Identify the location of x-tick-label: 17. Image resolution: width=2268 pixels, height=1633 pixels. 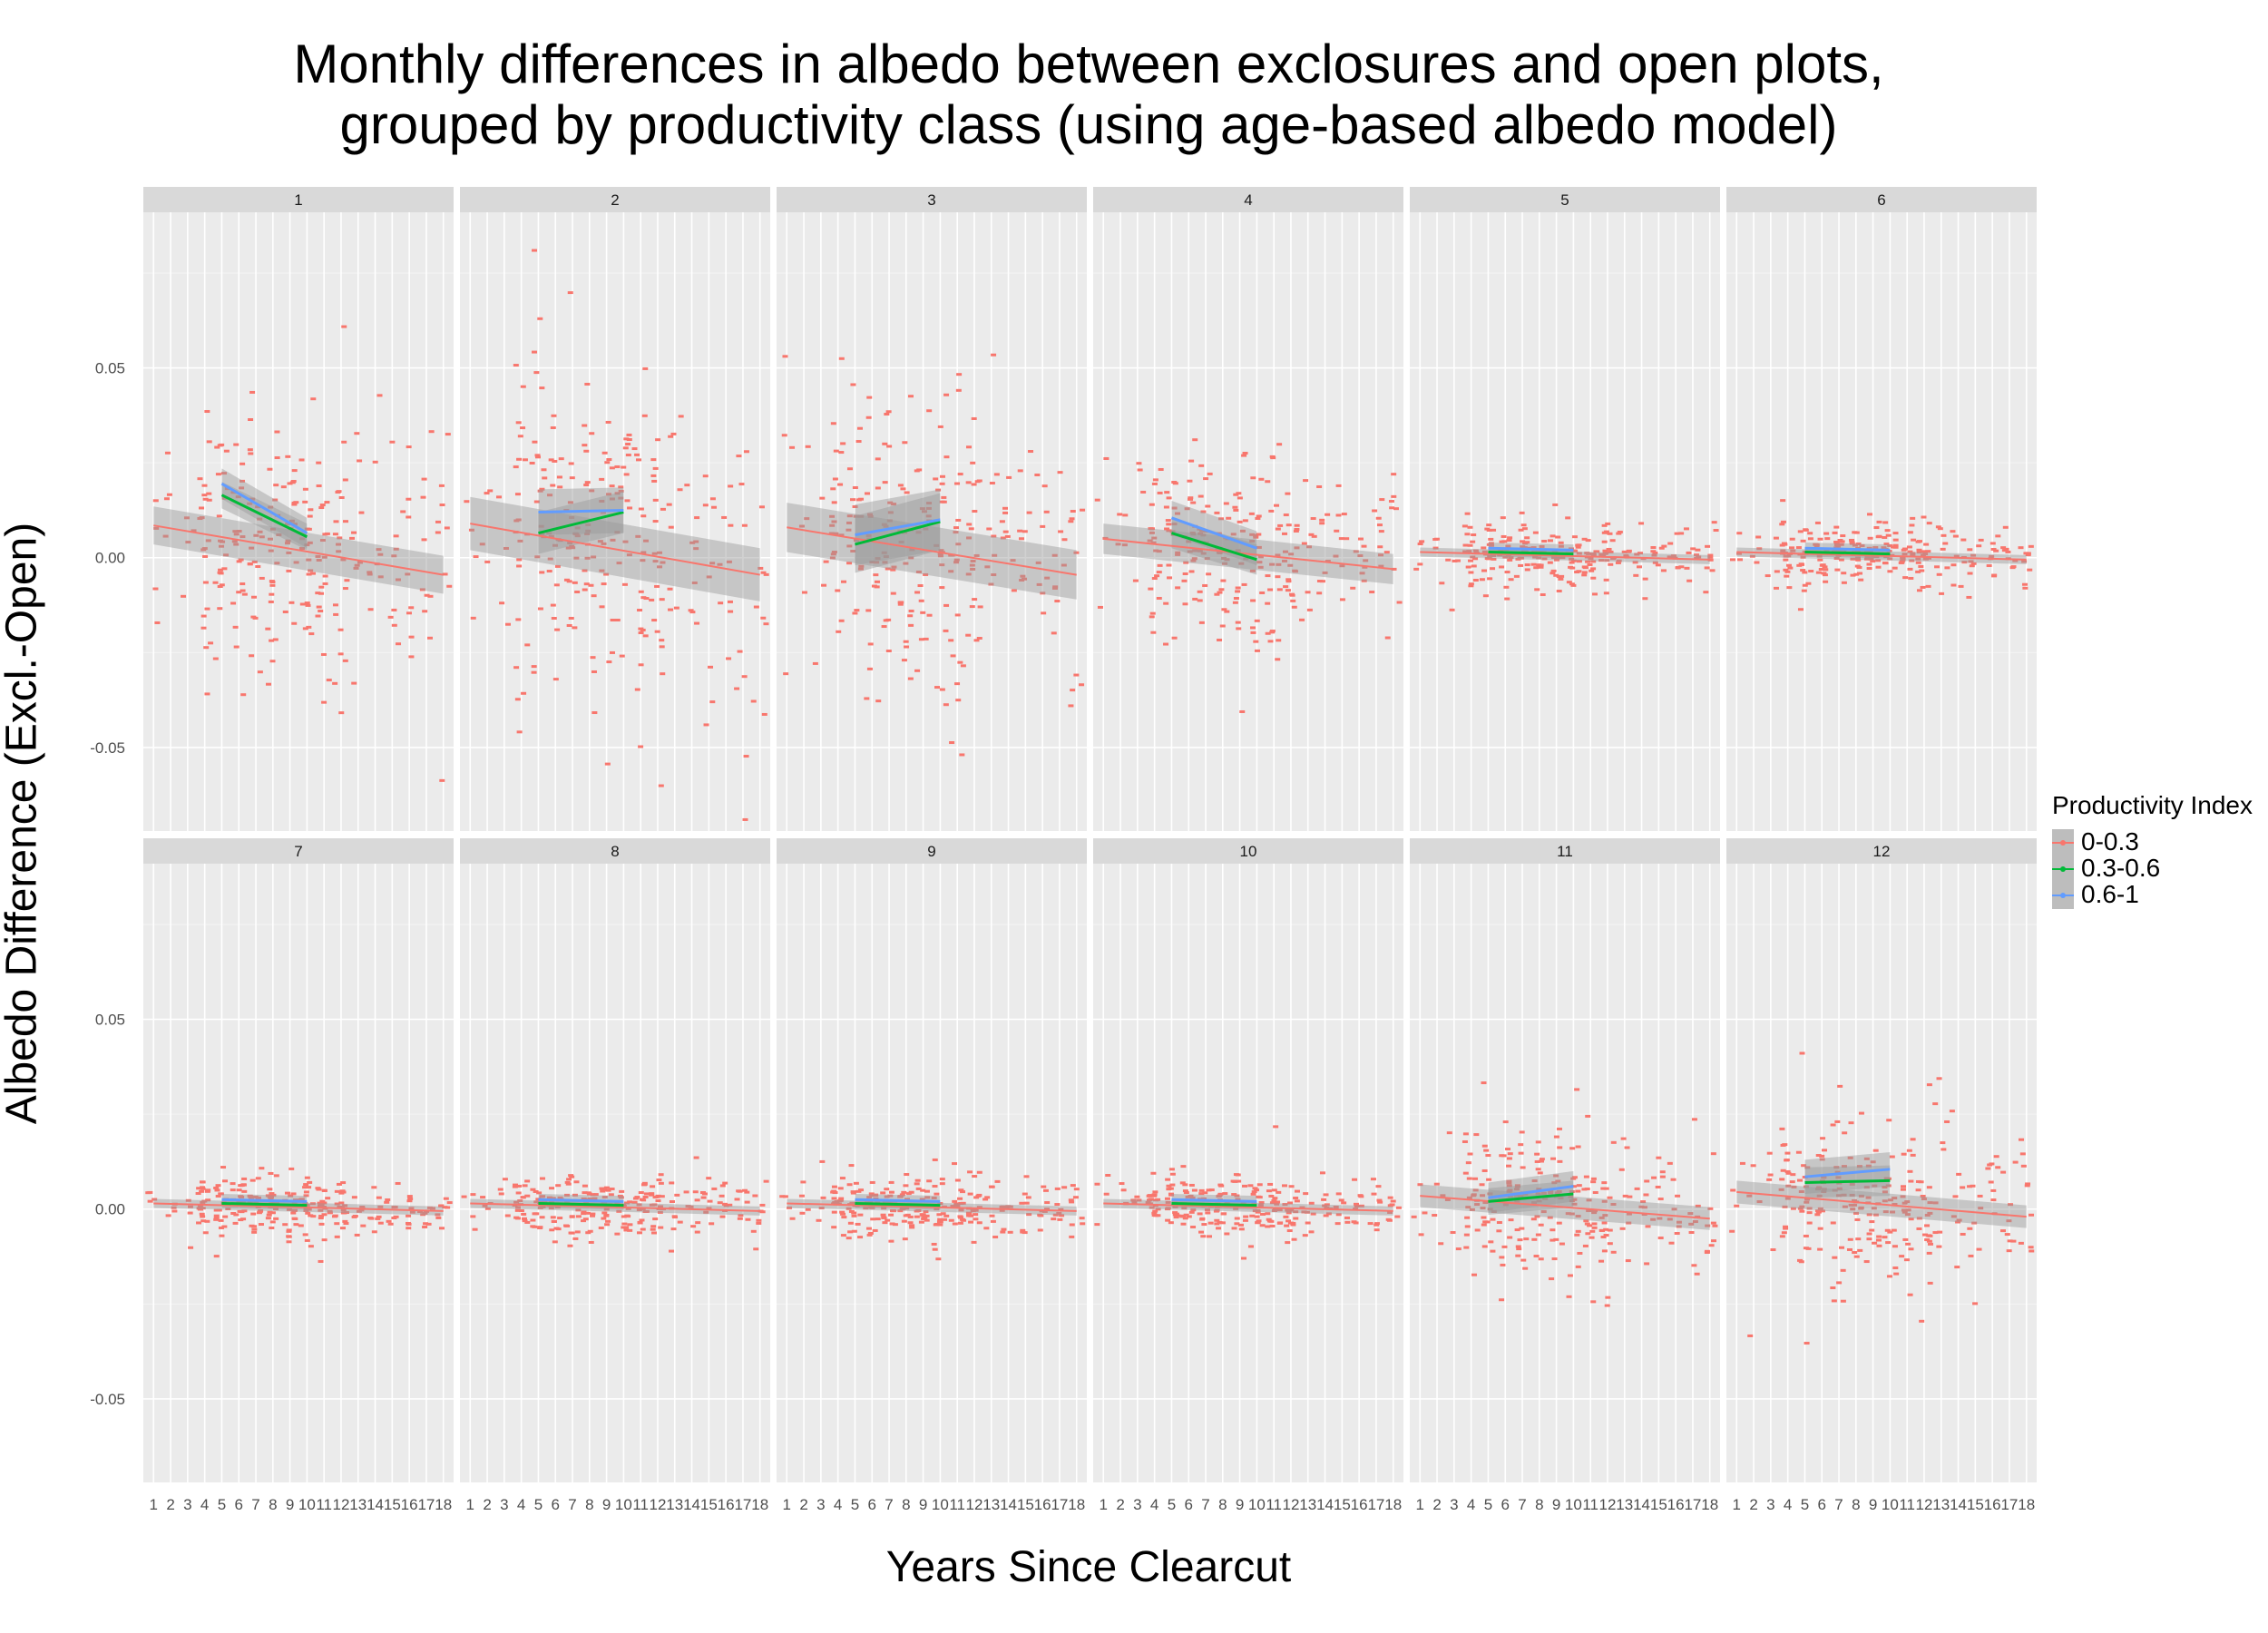
(426, 1504).